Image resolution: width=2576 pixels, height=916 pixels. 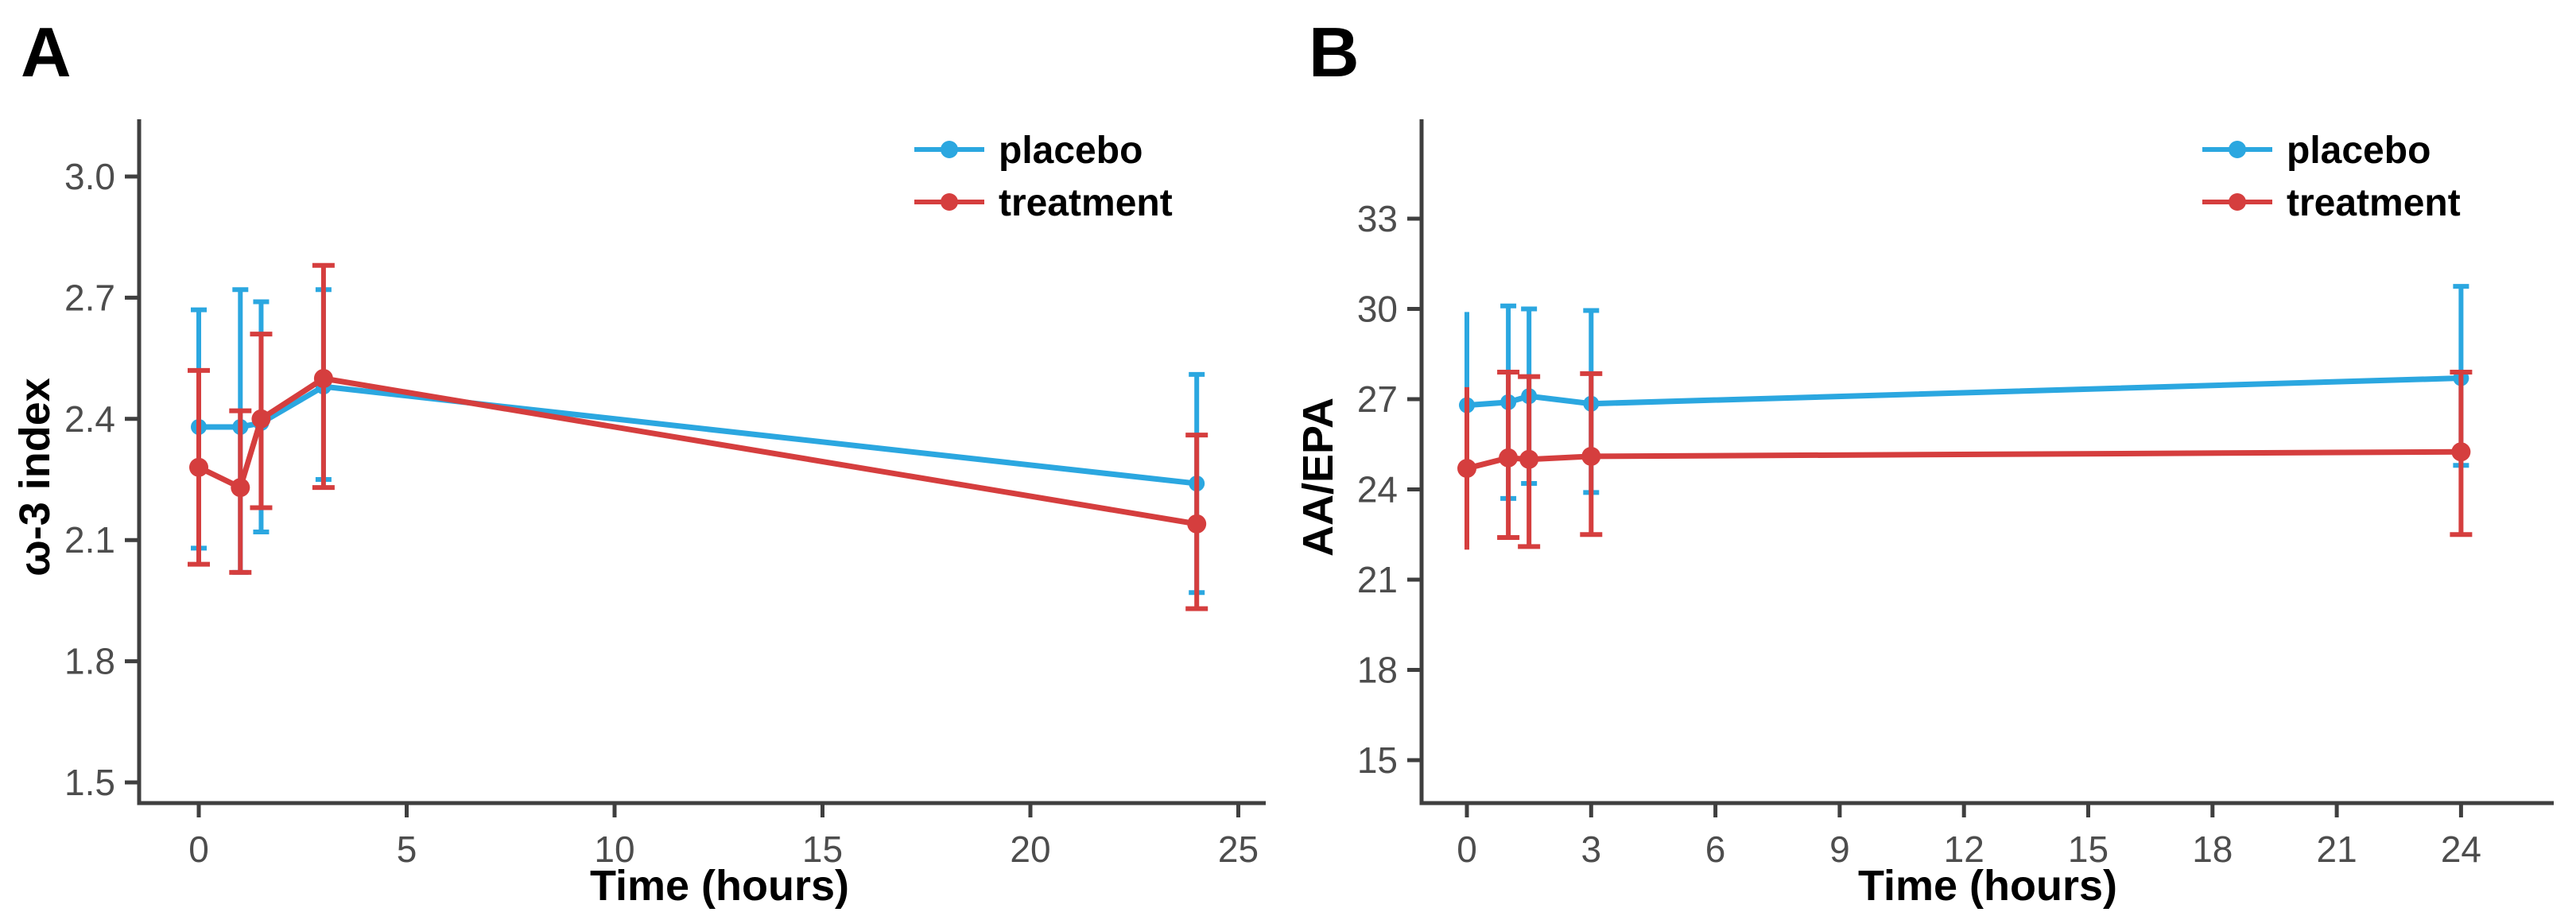 I want to click on y-tick-label: 27, so click(x=1377, y=399).